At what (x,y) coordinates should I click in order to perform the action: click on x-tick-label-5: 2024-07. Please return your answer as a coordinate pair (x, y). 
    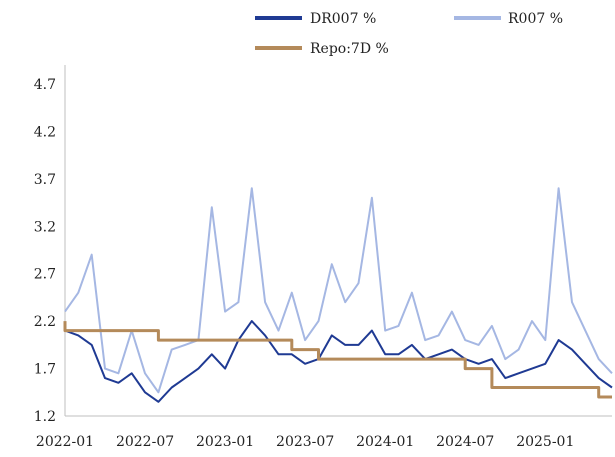
    Looking at the image, I should click on (465, 442).